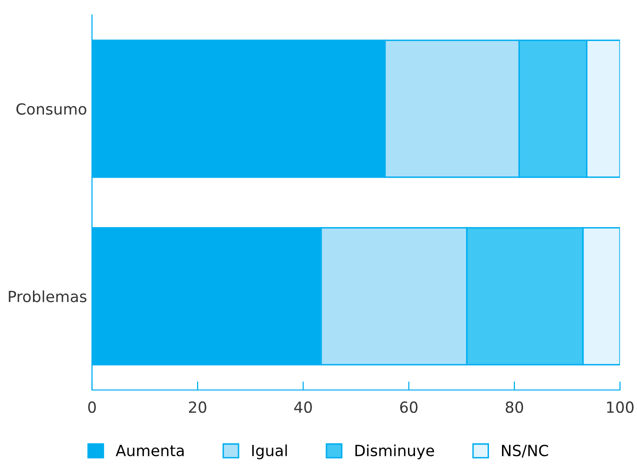 Image resolution: width=637 pixels, height=473 pixels. What do you see at coordinates (197, 407) in the screenshot?
I see `x-tick-label: 20` at bounding box center [197, 407].